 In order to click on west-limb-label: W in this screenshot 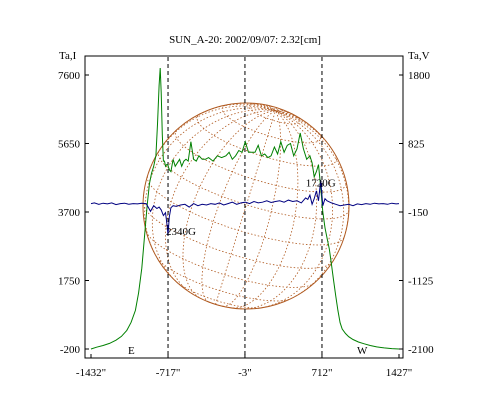, I will do `click(362, 351)`.